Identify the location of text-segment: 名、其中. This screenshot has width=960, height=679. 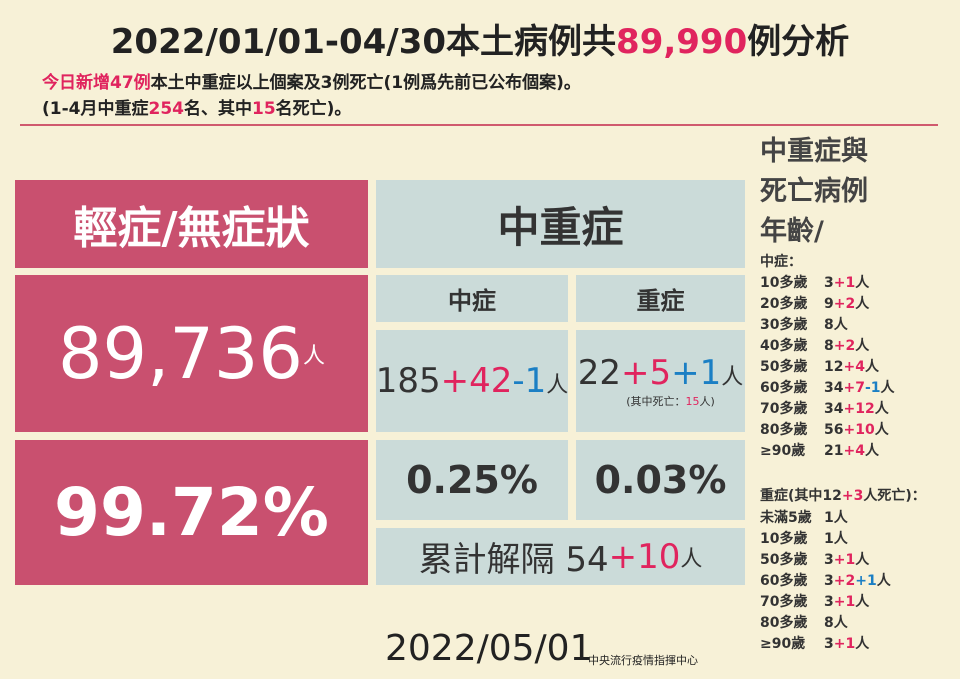
(217, 109).